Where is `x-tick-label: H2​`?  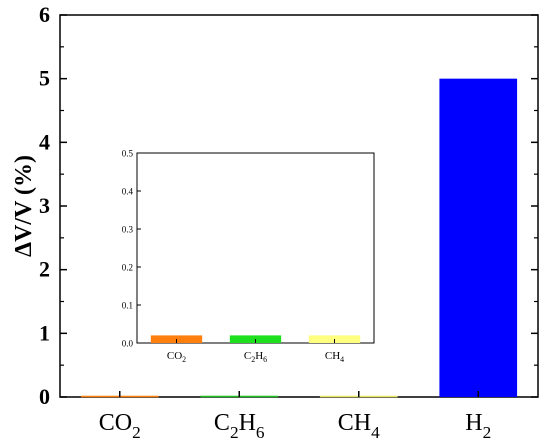 x-tick-label: H2​ is located at coordinates (478, 426).